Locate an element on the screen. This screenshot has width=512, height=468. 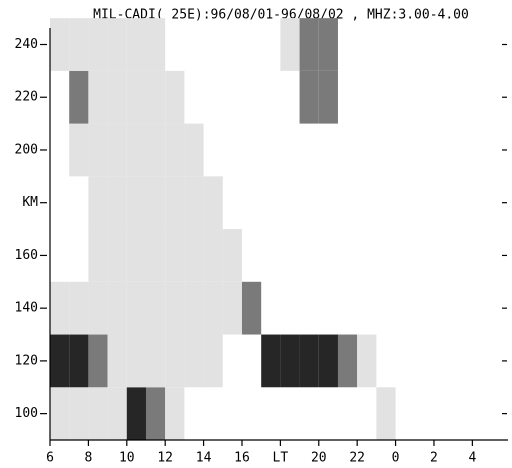
y-tick-label: 120 is located at coordinates (26, 360).